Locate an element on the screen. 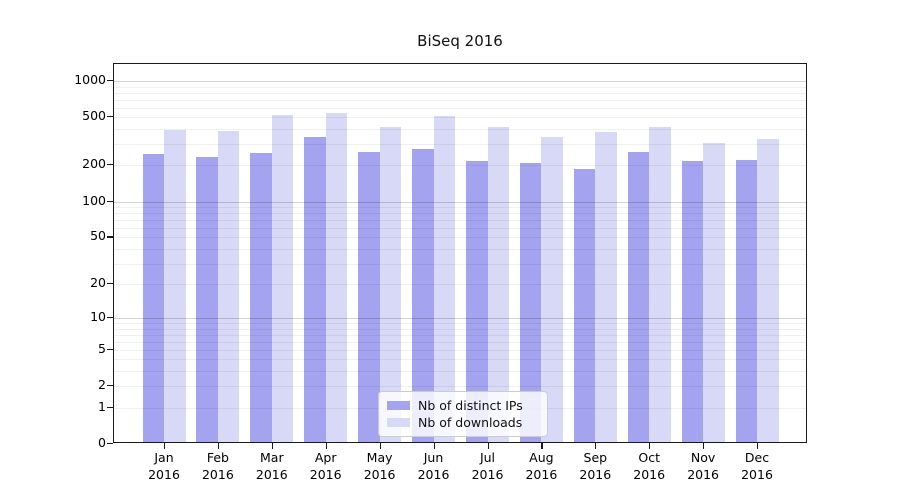  bar-downloads-jul is located at coordinates (498, 284).